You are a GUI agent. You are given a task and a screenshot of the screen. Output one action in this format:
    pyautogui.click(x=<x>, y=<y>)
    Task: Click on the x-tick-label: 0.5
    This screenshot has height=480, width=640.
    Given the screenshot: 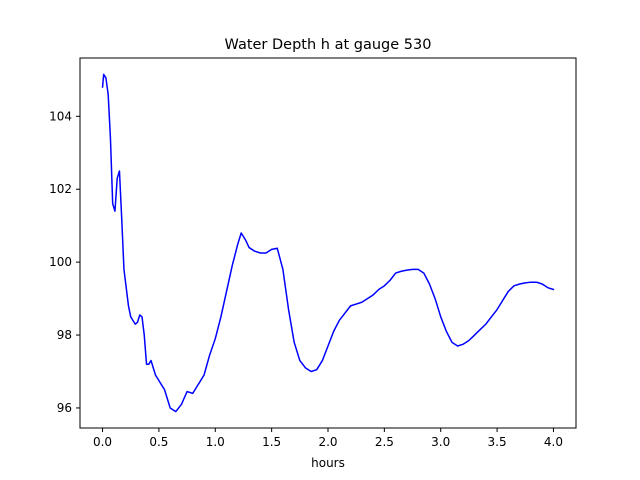 What is the action you would take?
    pyautogui.click(x=158, y=442)
    